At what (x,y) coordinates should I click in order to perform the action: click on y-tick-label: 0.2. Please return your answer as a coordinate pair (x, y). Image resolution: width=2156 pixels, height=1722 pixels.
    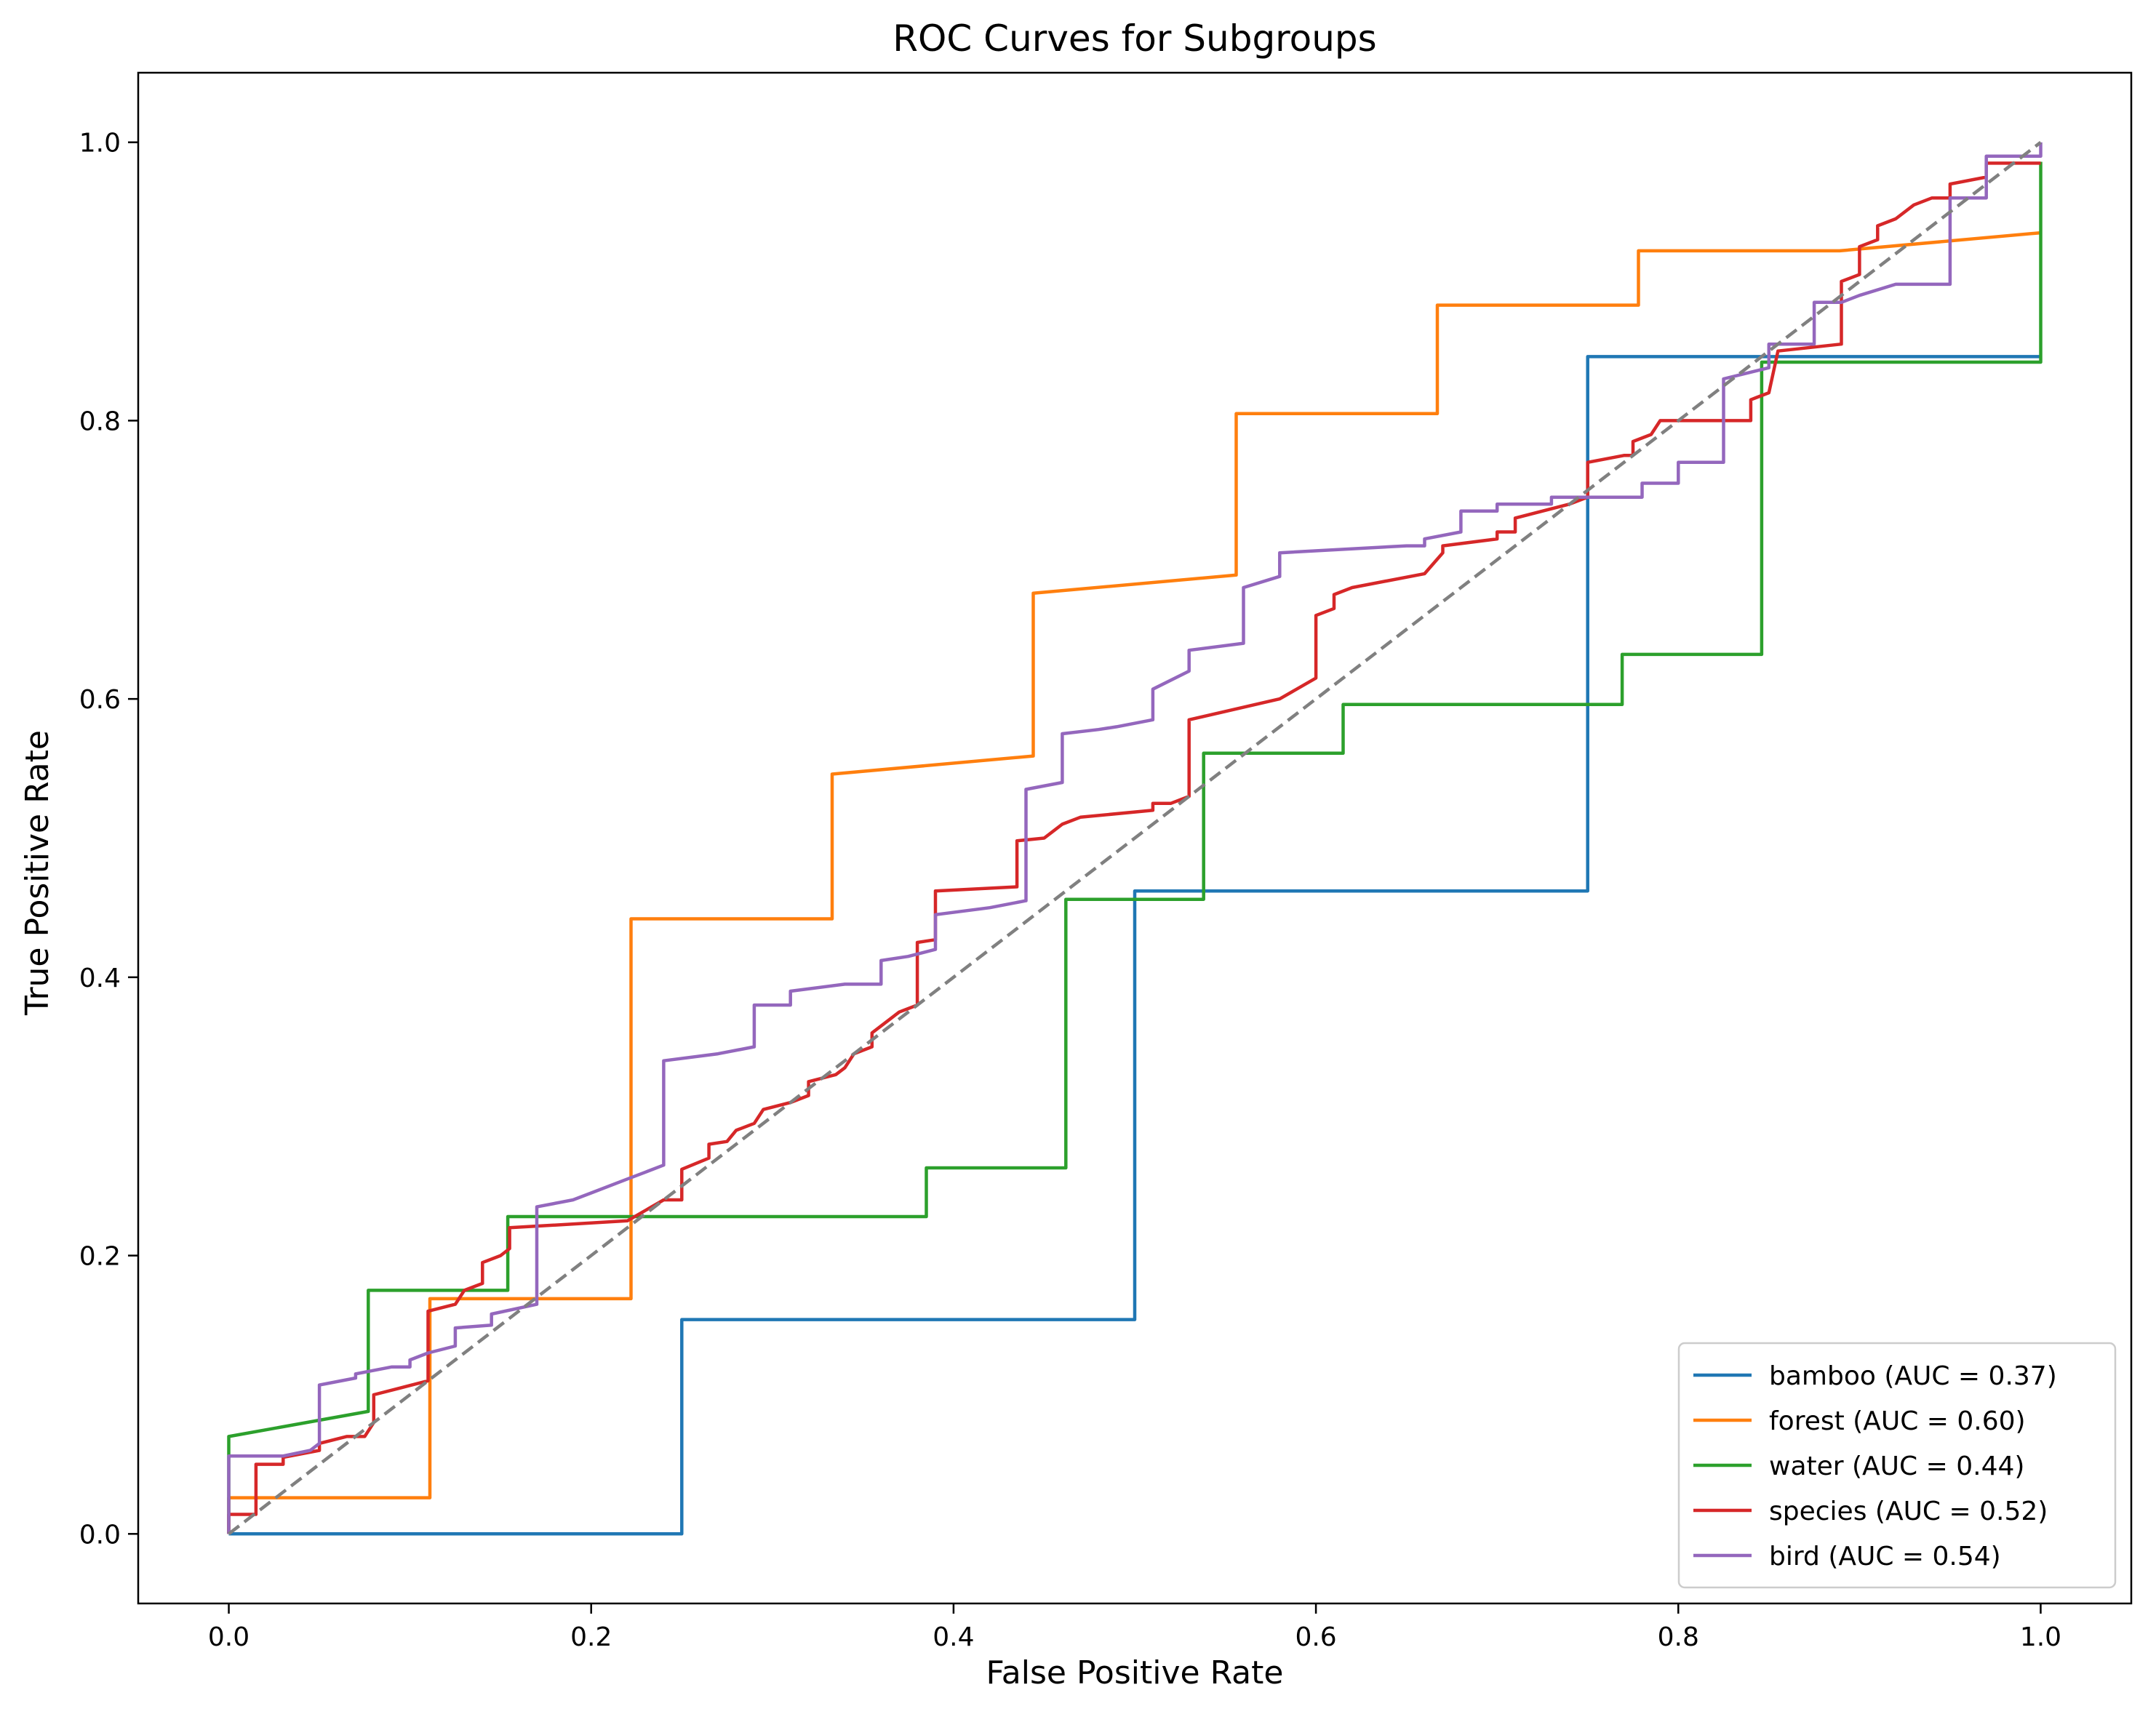
    Looking at the image, I should click on (100, 1257).